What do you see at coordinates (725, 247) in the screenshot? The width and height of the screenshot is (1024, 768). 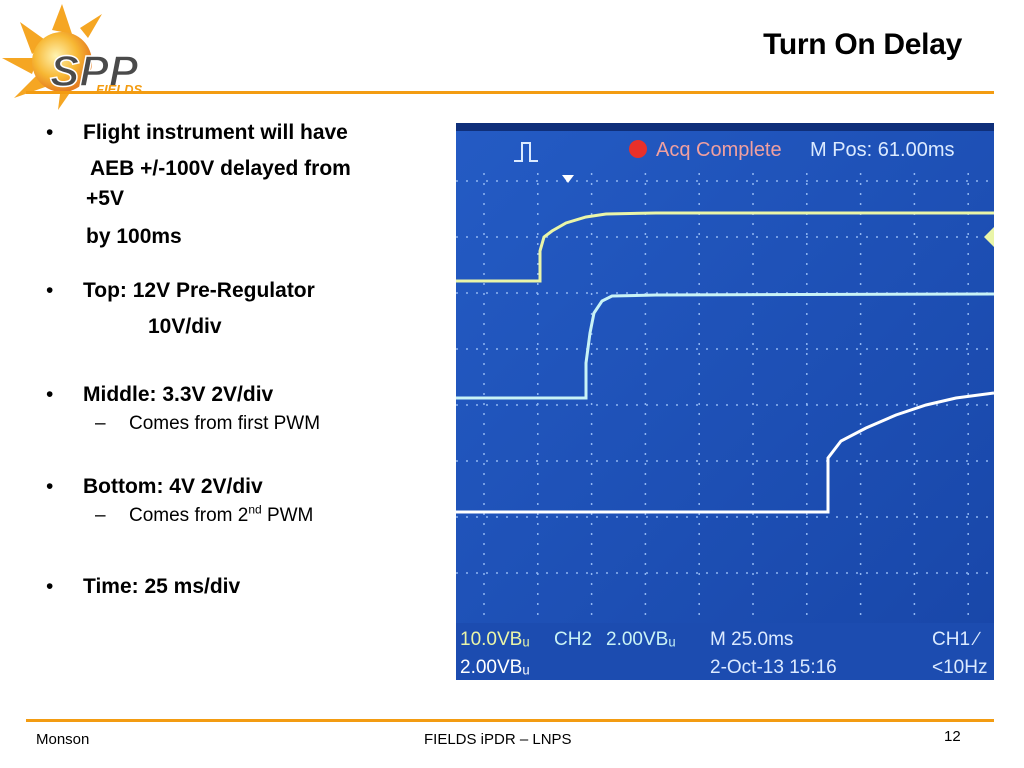 I see `trace-ch1` at bounding box center [725, 247].